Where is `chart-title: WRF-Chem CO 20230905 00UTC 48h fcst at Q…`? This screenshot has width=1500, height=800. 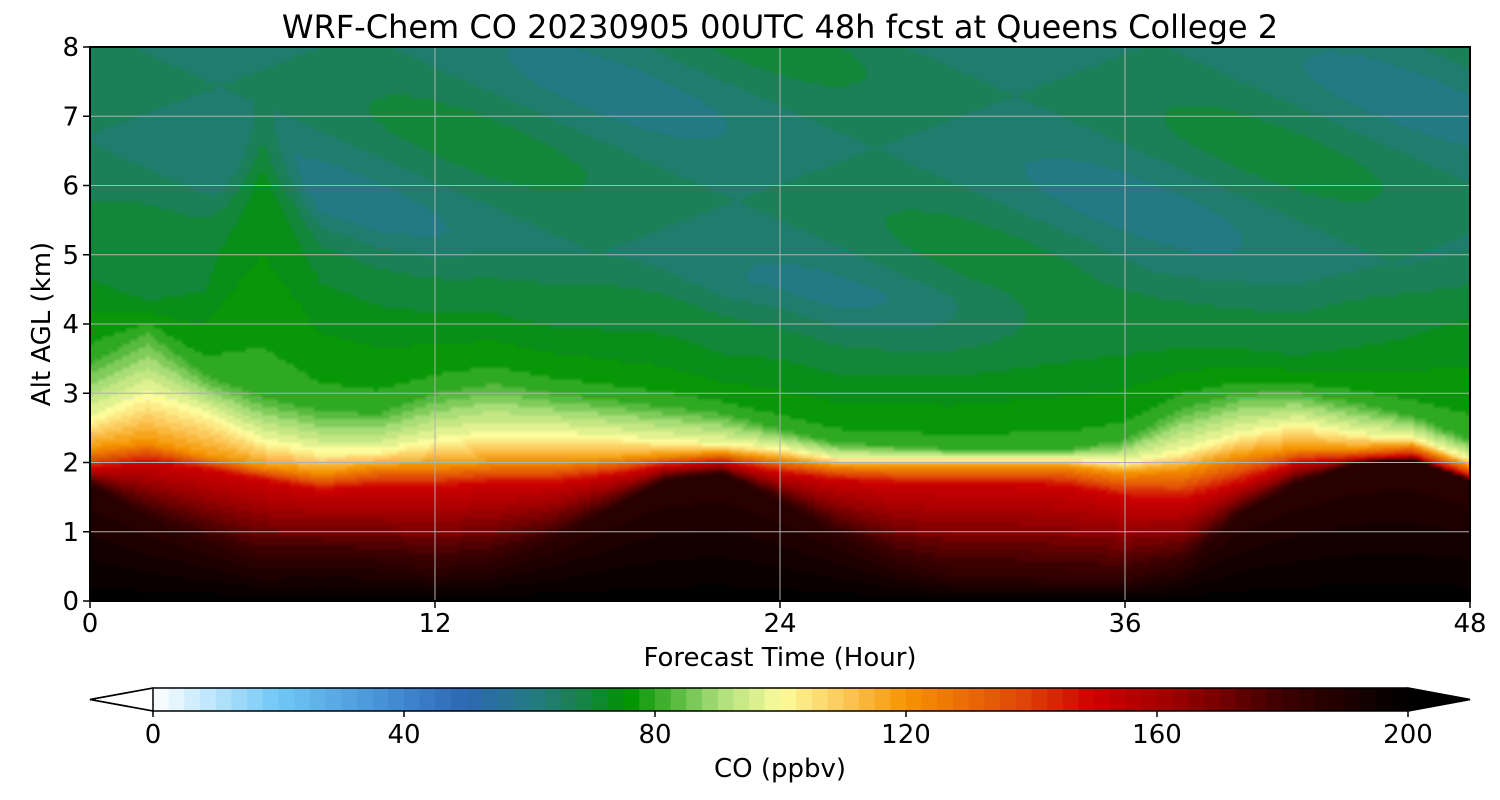
chart-title: WRF-Chem CO 20230905 00UTC 48h fcst at Q… is located at coordinates (780, 27).